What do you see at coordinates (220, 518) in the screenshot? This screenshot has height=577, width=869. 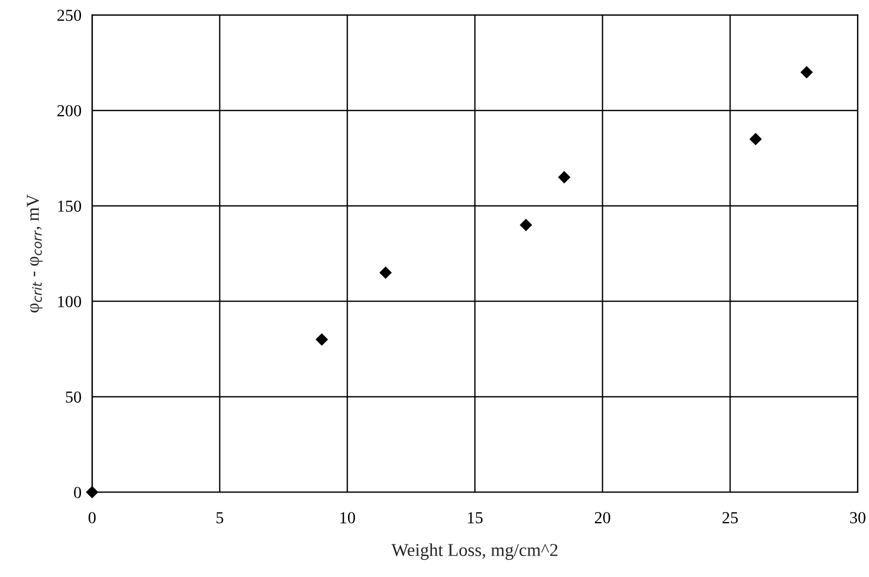 I see `x-tick-label: 5` at bounding box center [220, 518].